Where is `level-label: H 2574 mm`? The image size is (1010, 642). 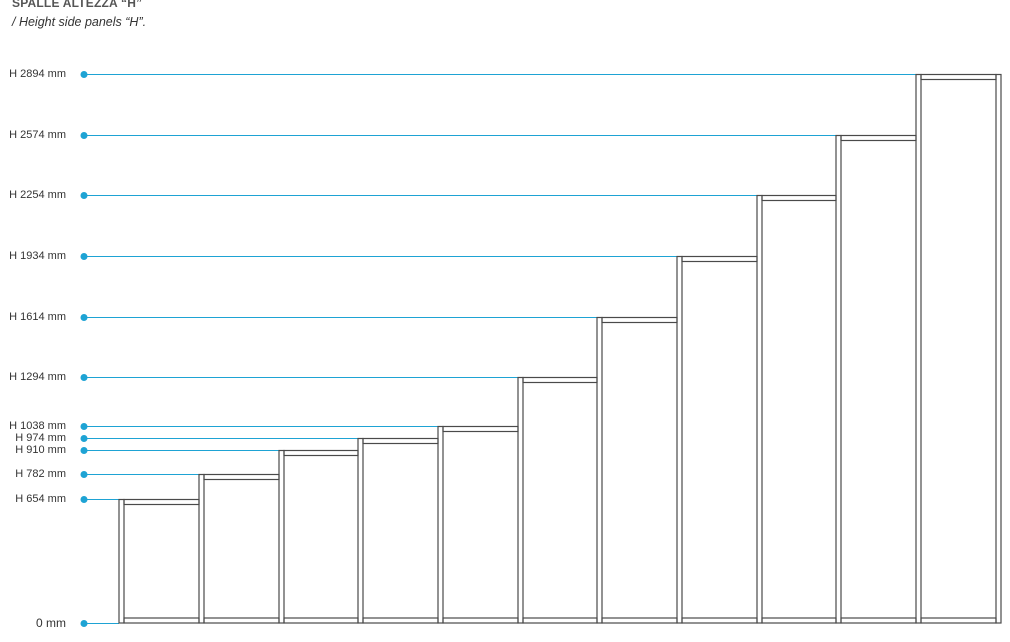
level-label: H 2574 mm is located at coordinates (37, 135).